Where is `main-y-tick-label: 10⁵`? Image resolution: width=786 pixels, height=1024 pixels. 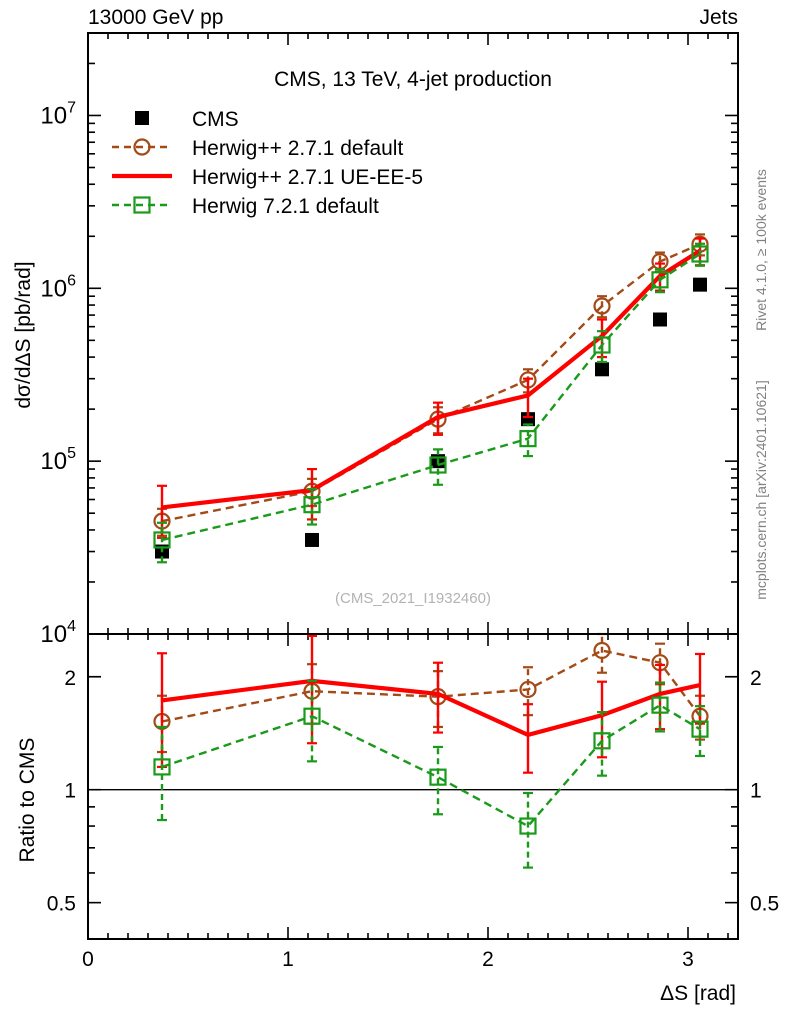
main-y-tick-label: 10⁵ is located at coordinates (58, 460).